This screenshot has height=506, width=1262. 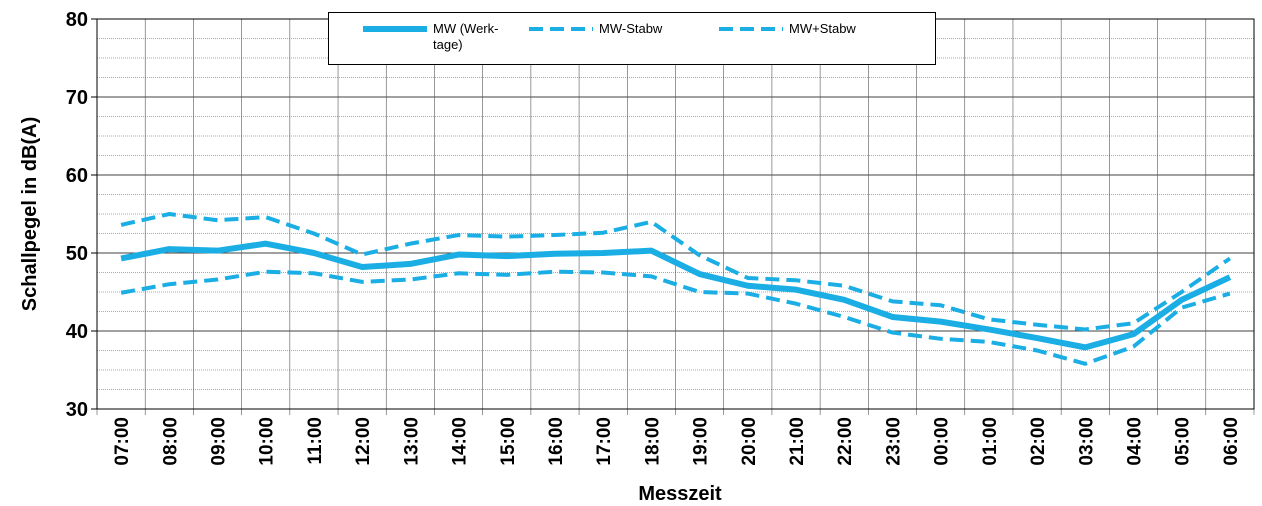 I want to click on x-tick-label: 11:00, so click(x=315, y=441).